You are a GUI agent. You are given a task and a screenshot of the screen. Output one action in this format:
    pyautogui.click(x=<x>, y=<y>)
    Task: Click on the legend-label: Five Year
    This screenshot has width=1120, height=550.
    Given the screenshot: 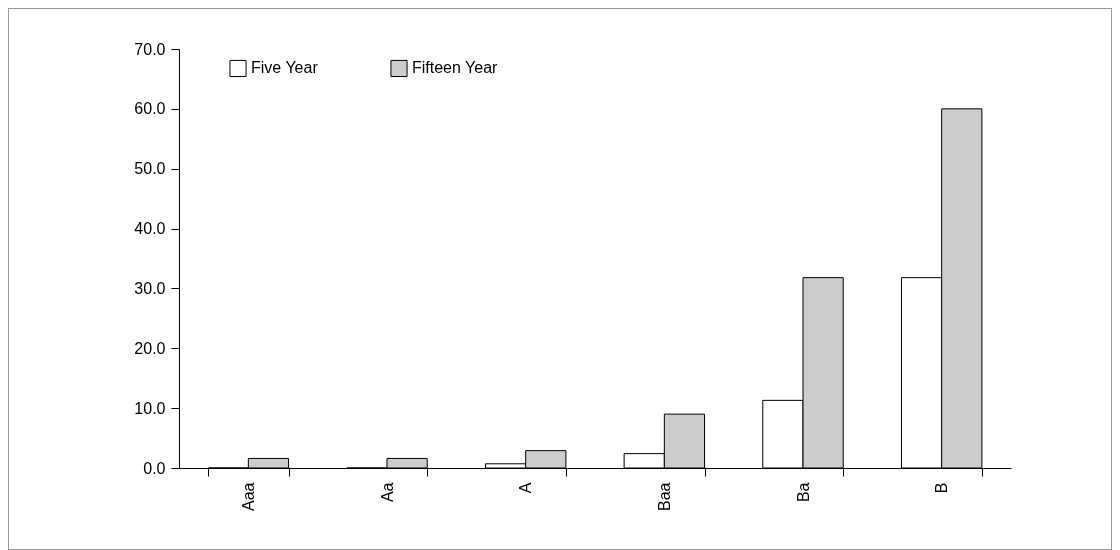 What is the action you would take?
    pyautogui.click(x=285, y=68)
    